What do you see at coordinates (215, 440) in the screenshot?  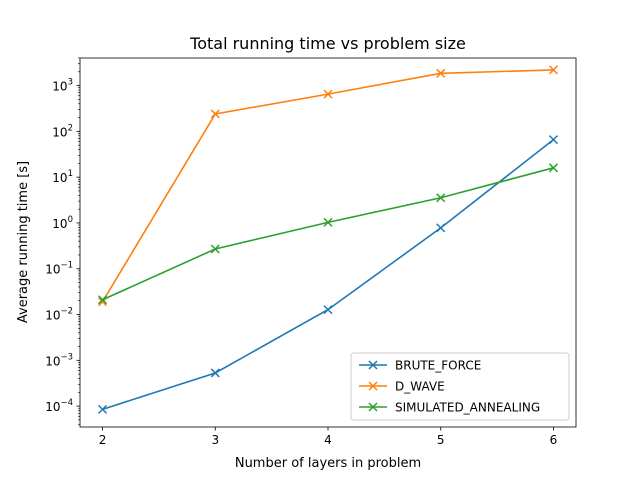 I see `x-tick-label: 3` at bounding box center [215, 440].